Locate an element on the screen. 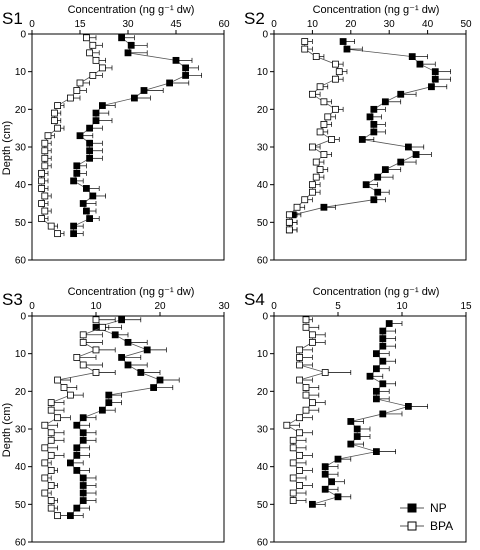 The width and height of the screenshot is (480, 550). panel-label: S1 is located at coordinates (12, 18).